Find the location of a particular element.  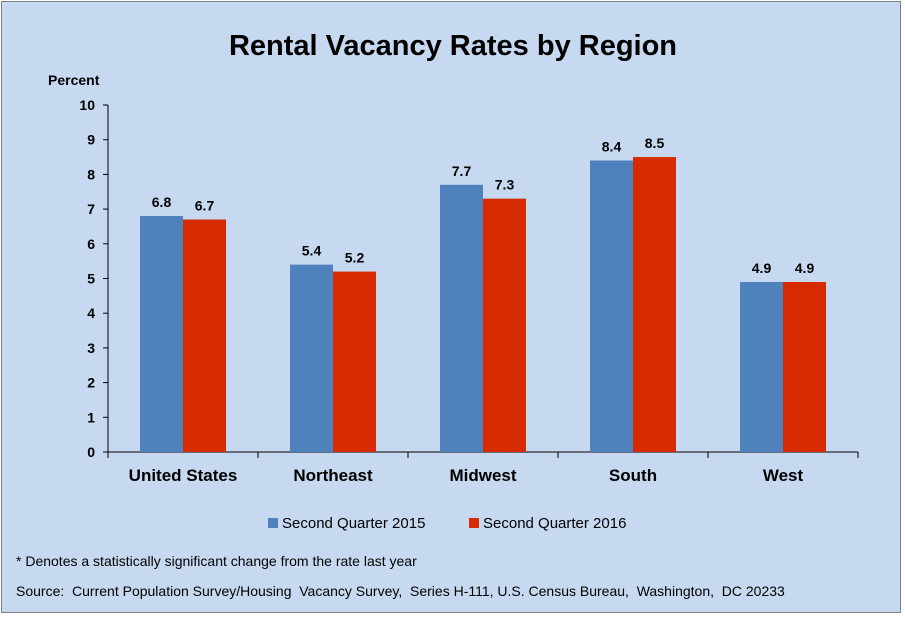

y-tick-label: 8 is located at coordinates (91, 174).